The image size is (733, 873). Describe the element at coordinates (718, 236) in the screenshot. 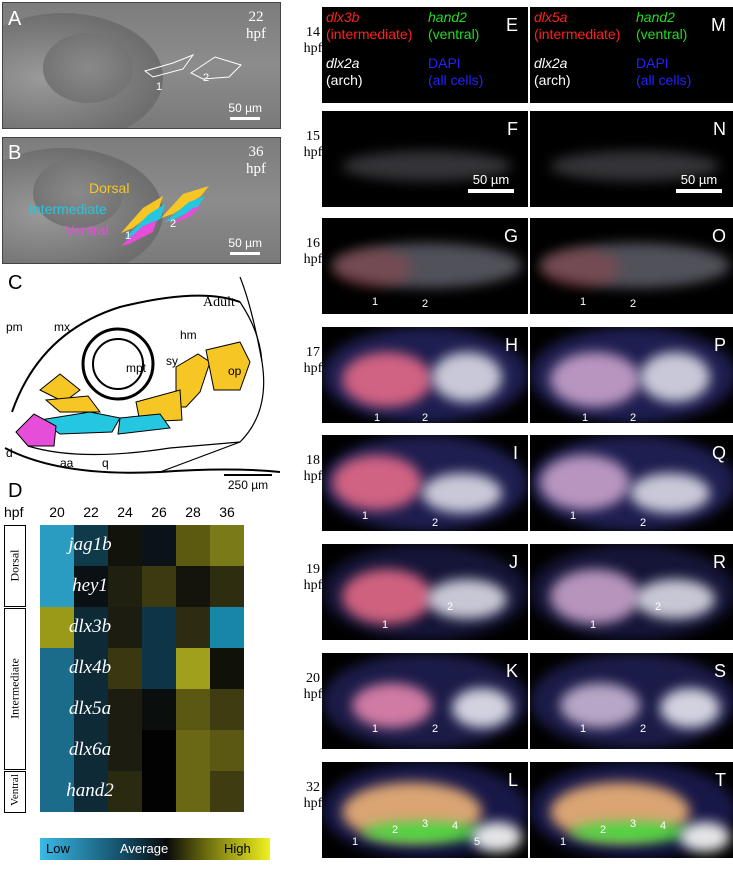

I see `panel-letter-right: O` at that location.